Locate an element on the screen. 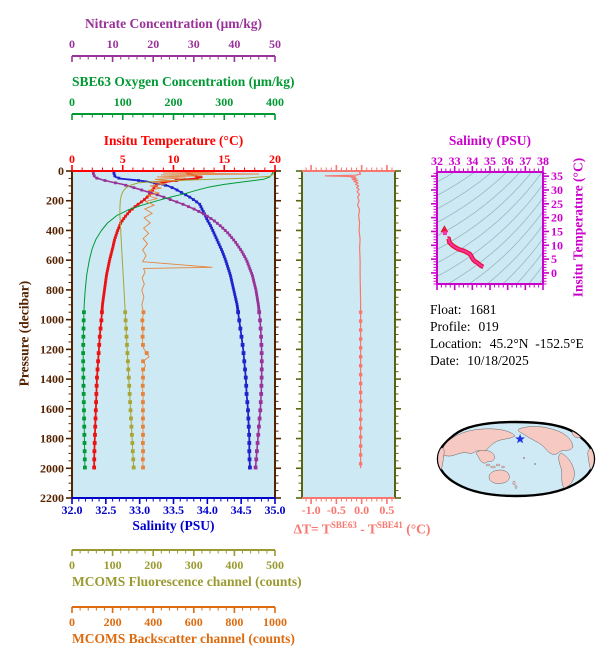 Image resolution: width=609 pixels, height=663 pixels. series-oxygen is located at coordinates (177, 320).